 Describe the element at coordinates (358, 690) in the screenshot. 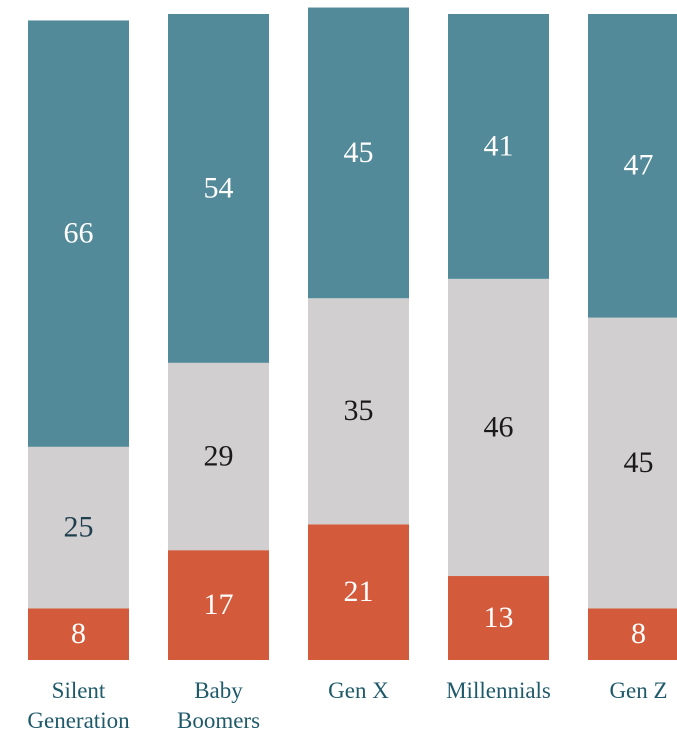

I see `category-label: Gen X` at that location.